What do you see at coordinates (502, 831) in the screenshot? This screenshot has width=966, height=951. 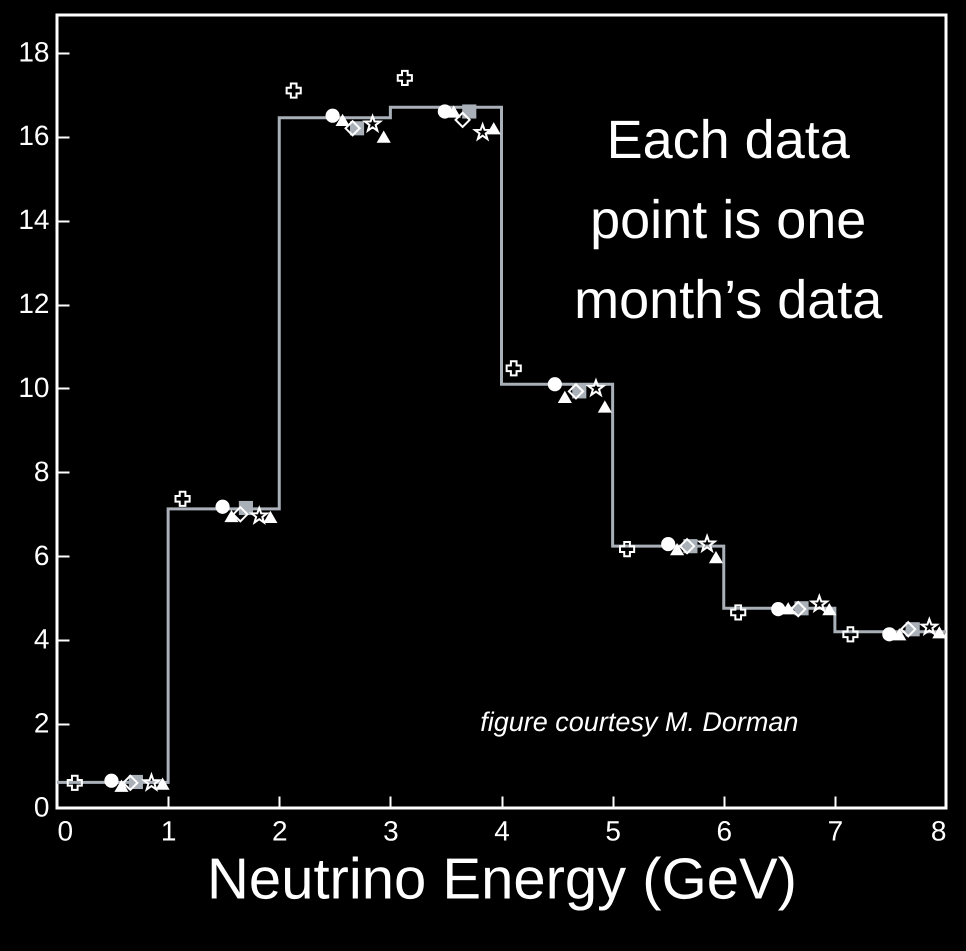 I see `x-tick-label: 4` at bounding box center [502, 831].